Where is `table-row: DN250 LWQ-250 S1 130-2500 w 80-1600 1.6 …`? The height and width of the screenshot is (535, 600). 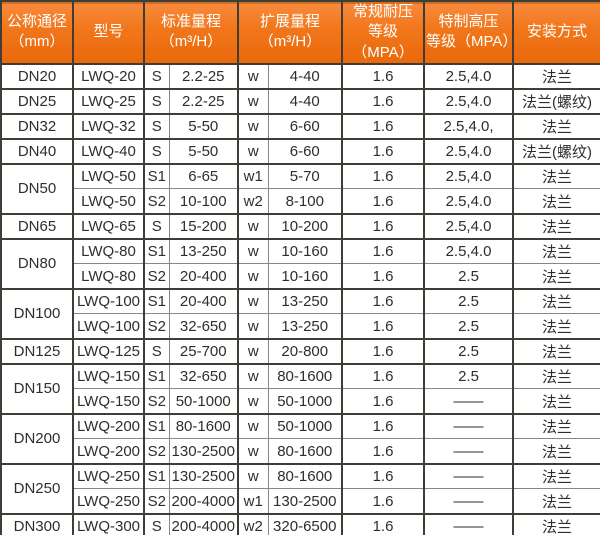 table-row: DN250 LWQ-250 S1 130-2500 w 80-1600 1.6 … is located at coordinates (300, 488).